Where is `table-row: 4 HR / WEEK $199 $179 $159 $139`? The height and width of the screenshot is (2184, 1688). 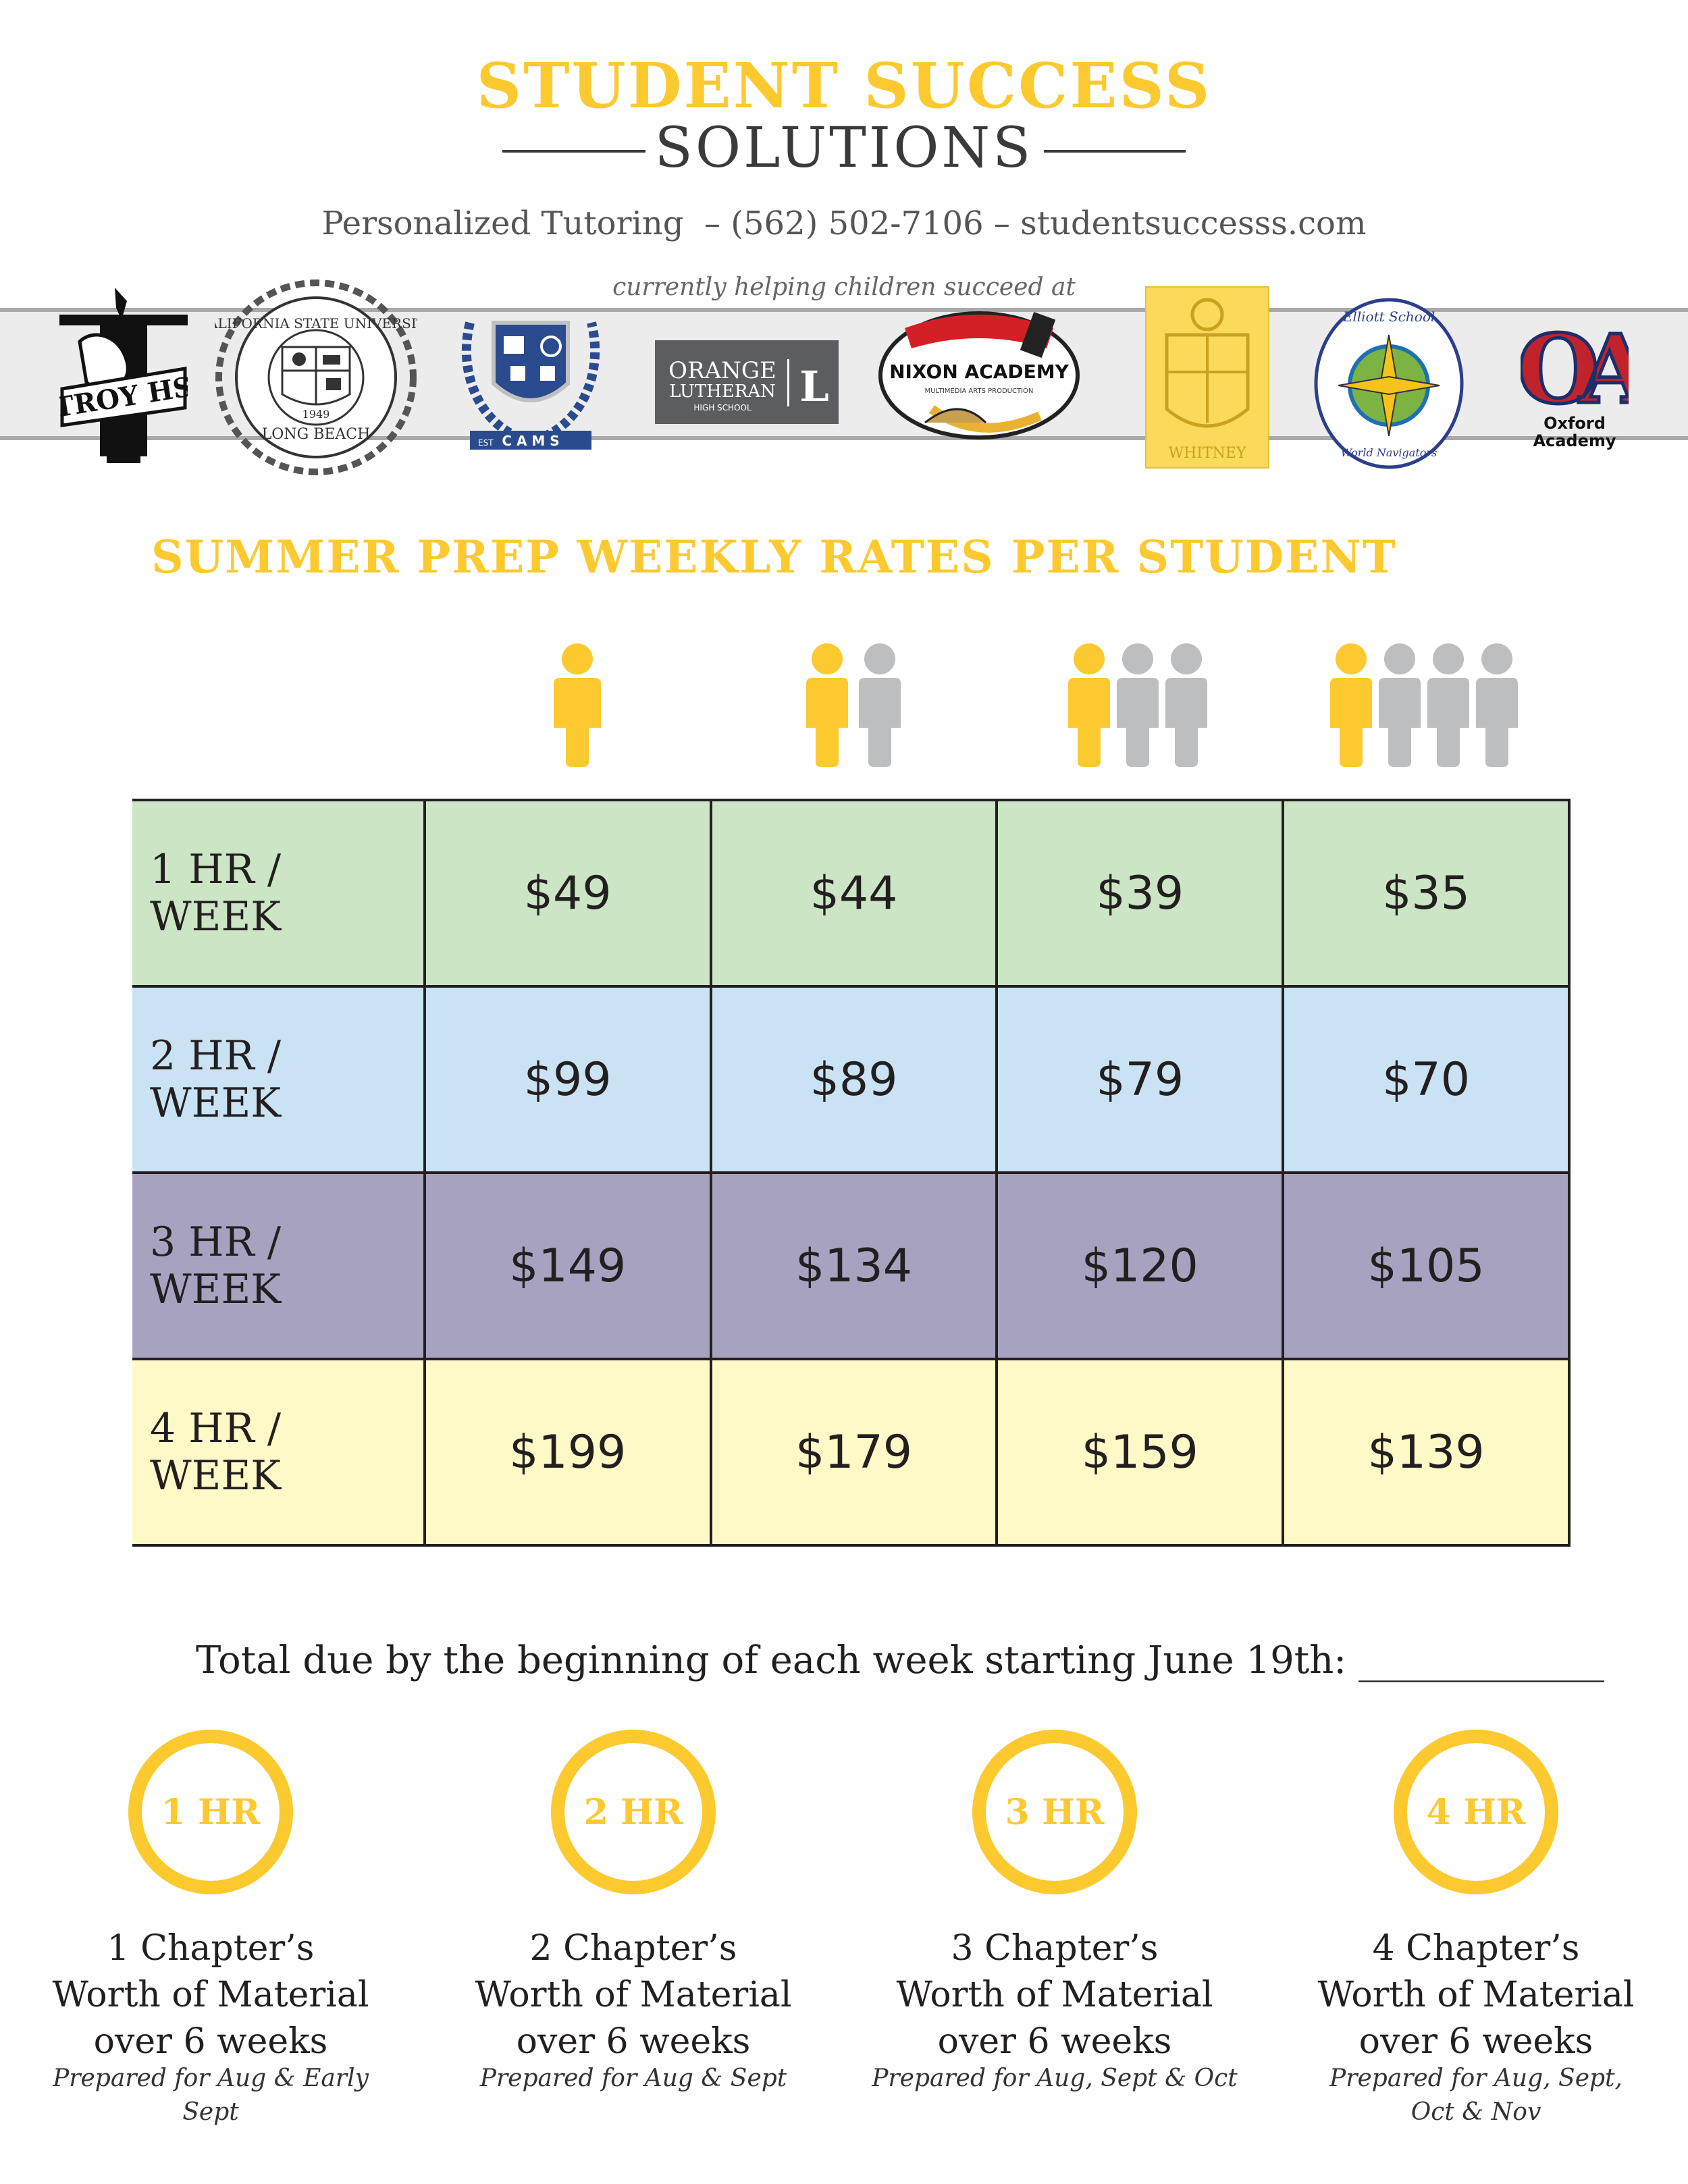
table-row: 4 HR / WEEK $199 $179 $159 $139 is located at coordinates (852, 1452).